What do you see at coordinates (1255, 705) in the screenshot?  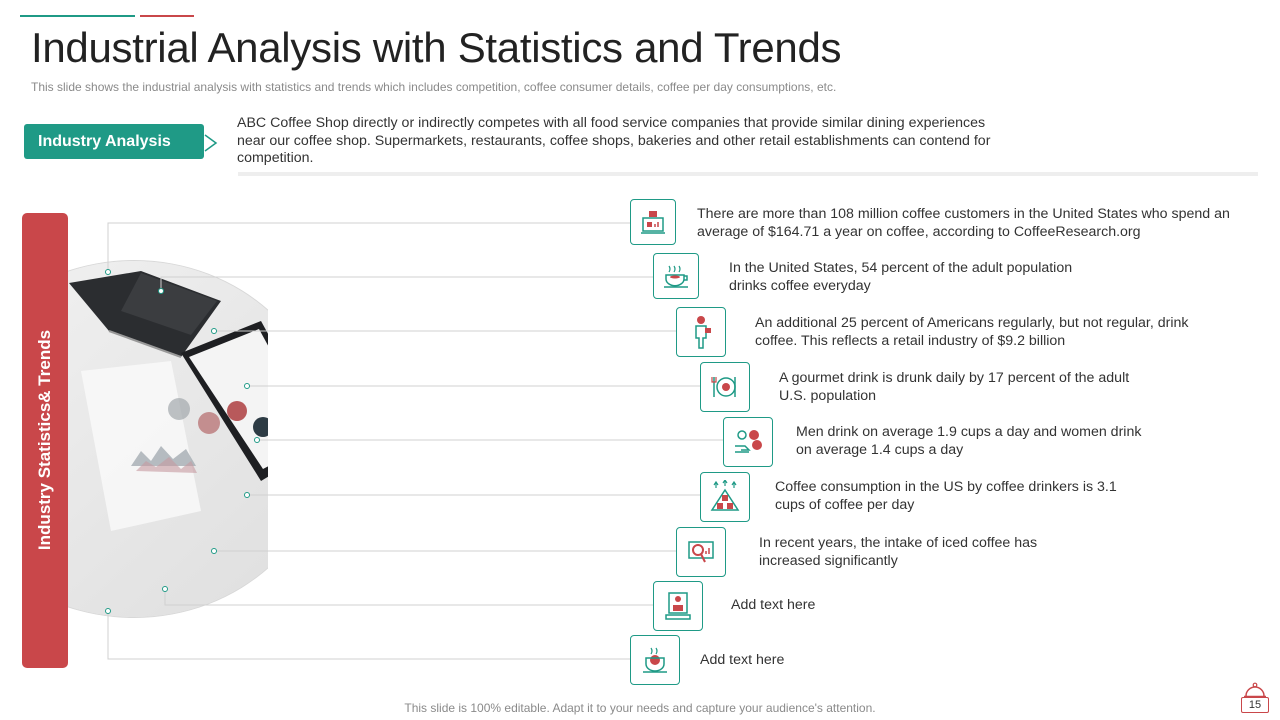 I see `page-number: 15` at bounding box center [1255, 705].